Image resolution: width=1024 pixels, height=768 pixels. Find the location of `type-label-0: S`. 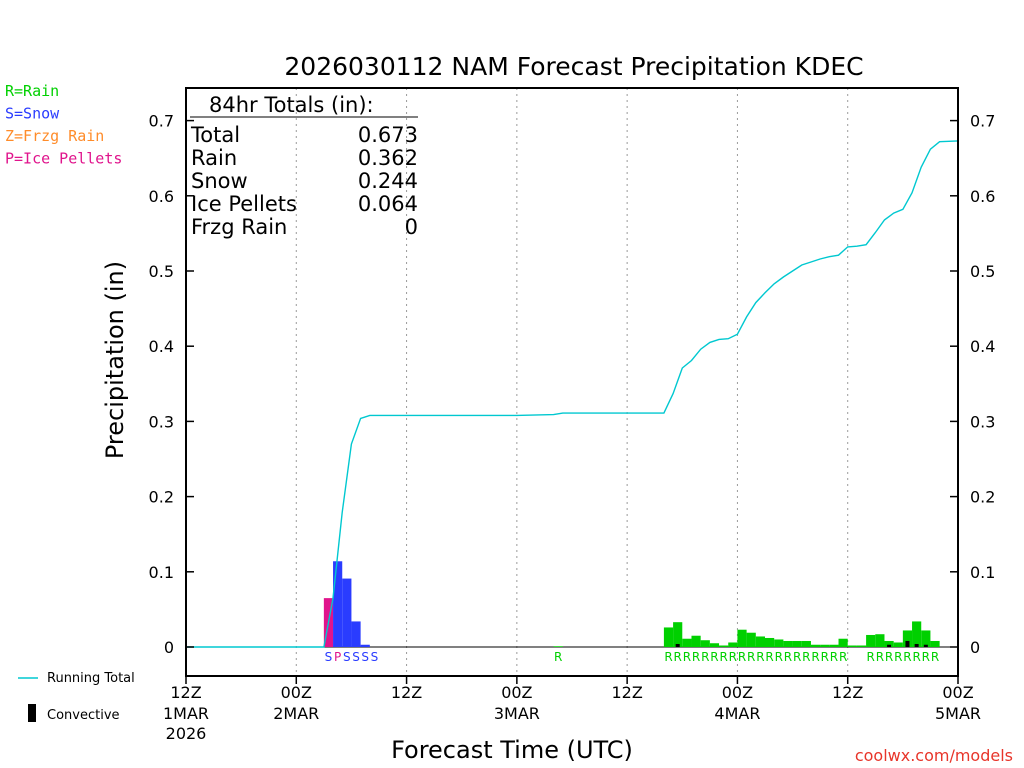

type-label-0: S is located at coordinates (329, 657).